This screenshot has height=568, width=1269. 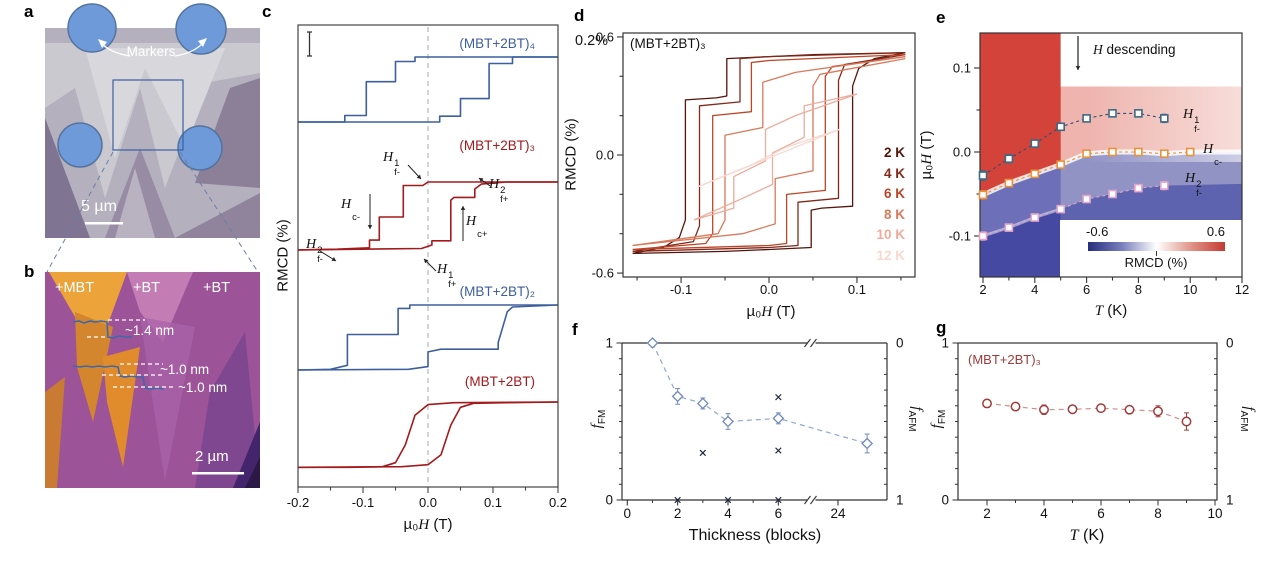 What do you see at coordinates (102, 329) in the screenshot?
I see `height-profile-line` at bounding box center [102, 329].